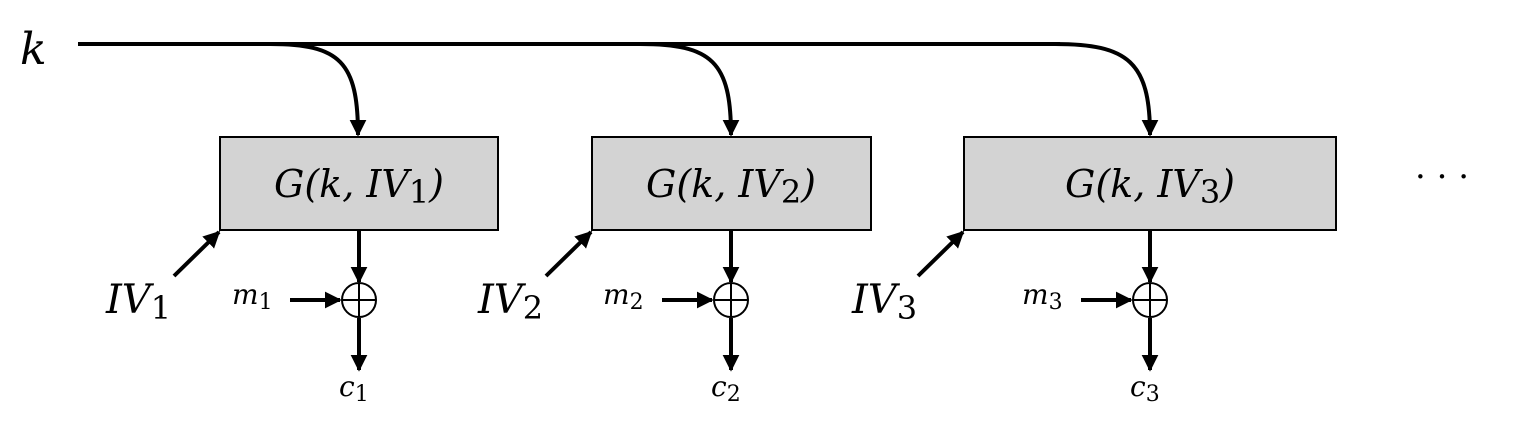 The width and height of the screenshot is (1522, 422). I want to click on message-label: m3, so click(1042, 296).